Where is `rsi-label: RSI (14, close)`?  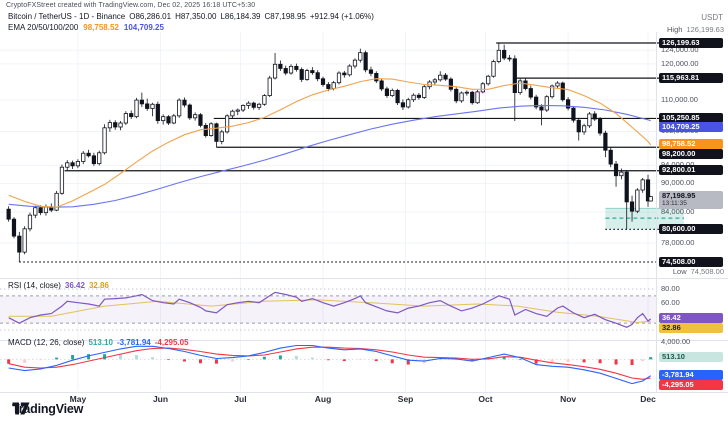 rsi-label: RSI (14, close) is located at coordinates (34, 285).